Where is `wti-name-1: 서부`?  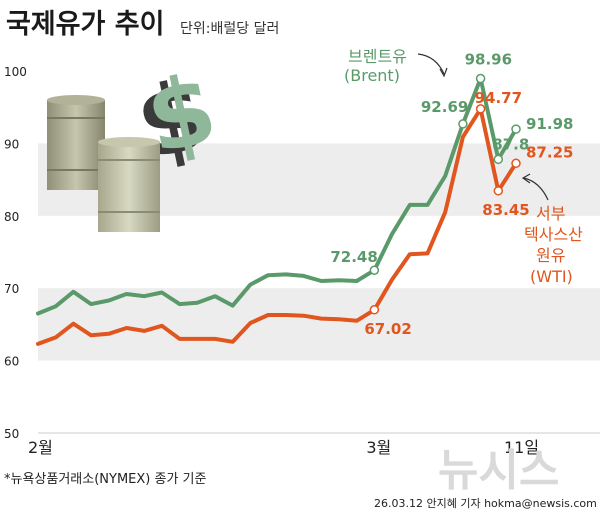 wti-name-1: 서부 is located at coordinates (550, 213).